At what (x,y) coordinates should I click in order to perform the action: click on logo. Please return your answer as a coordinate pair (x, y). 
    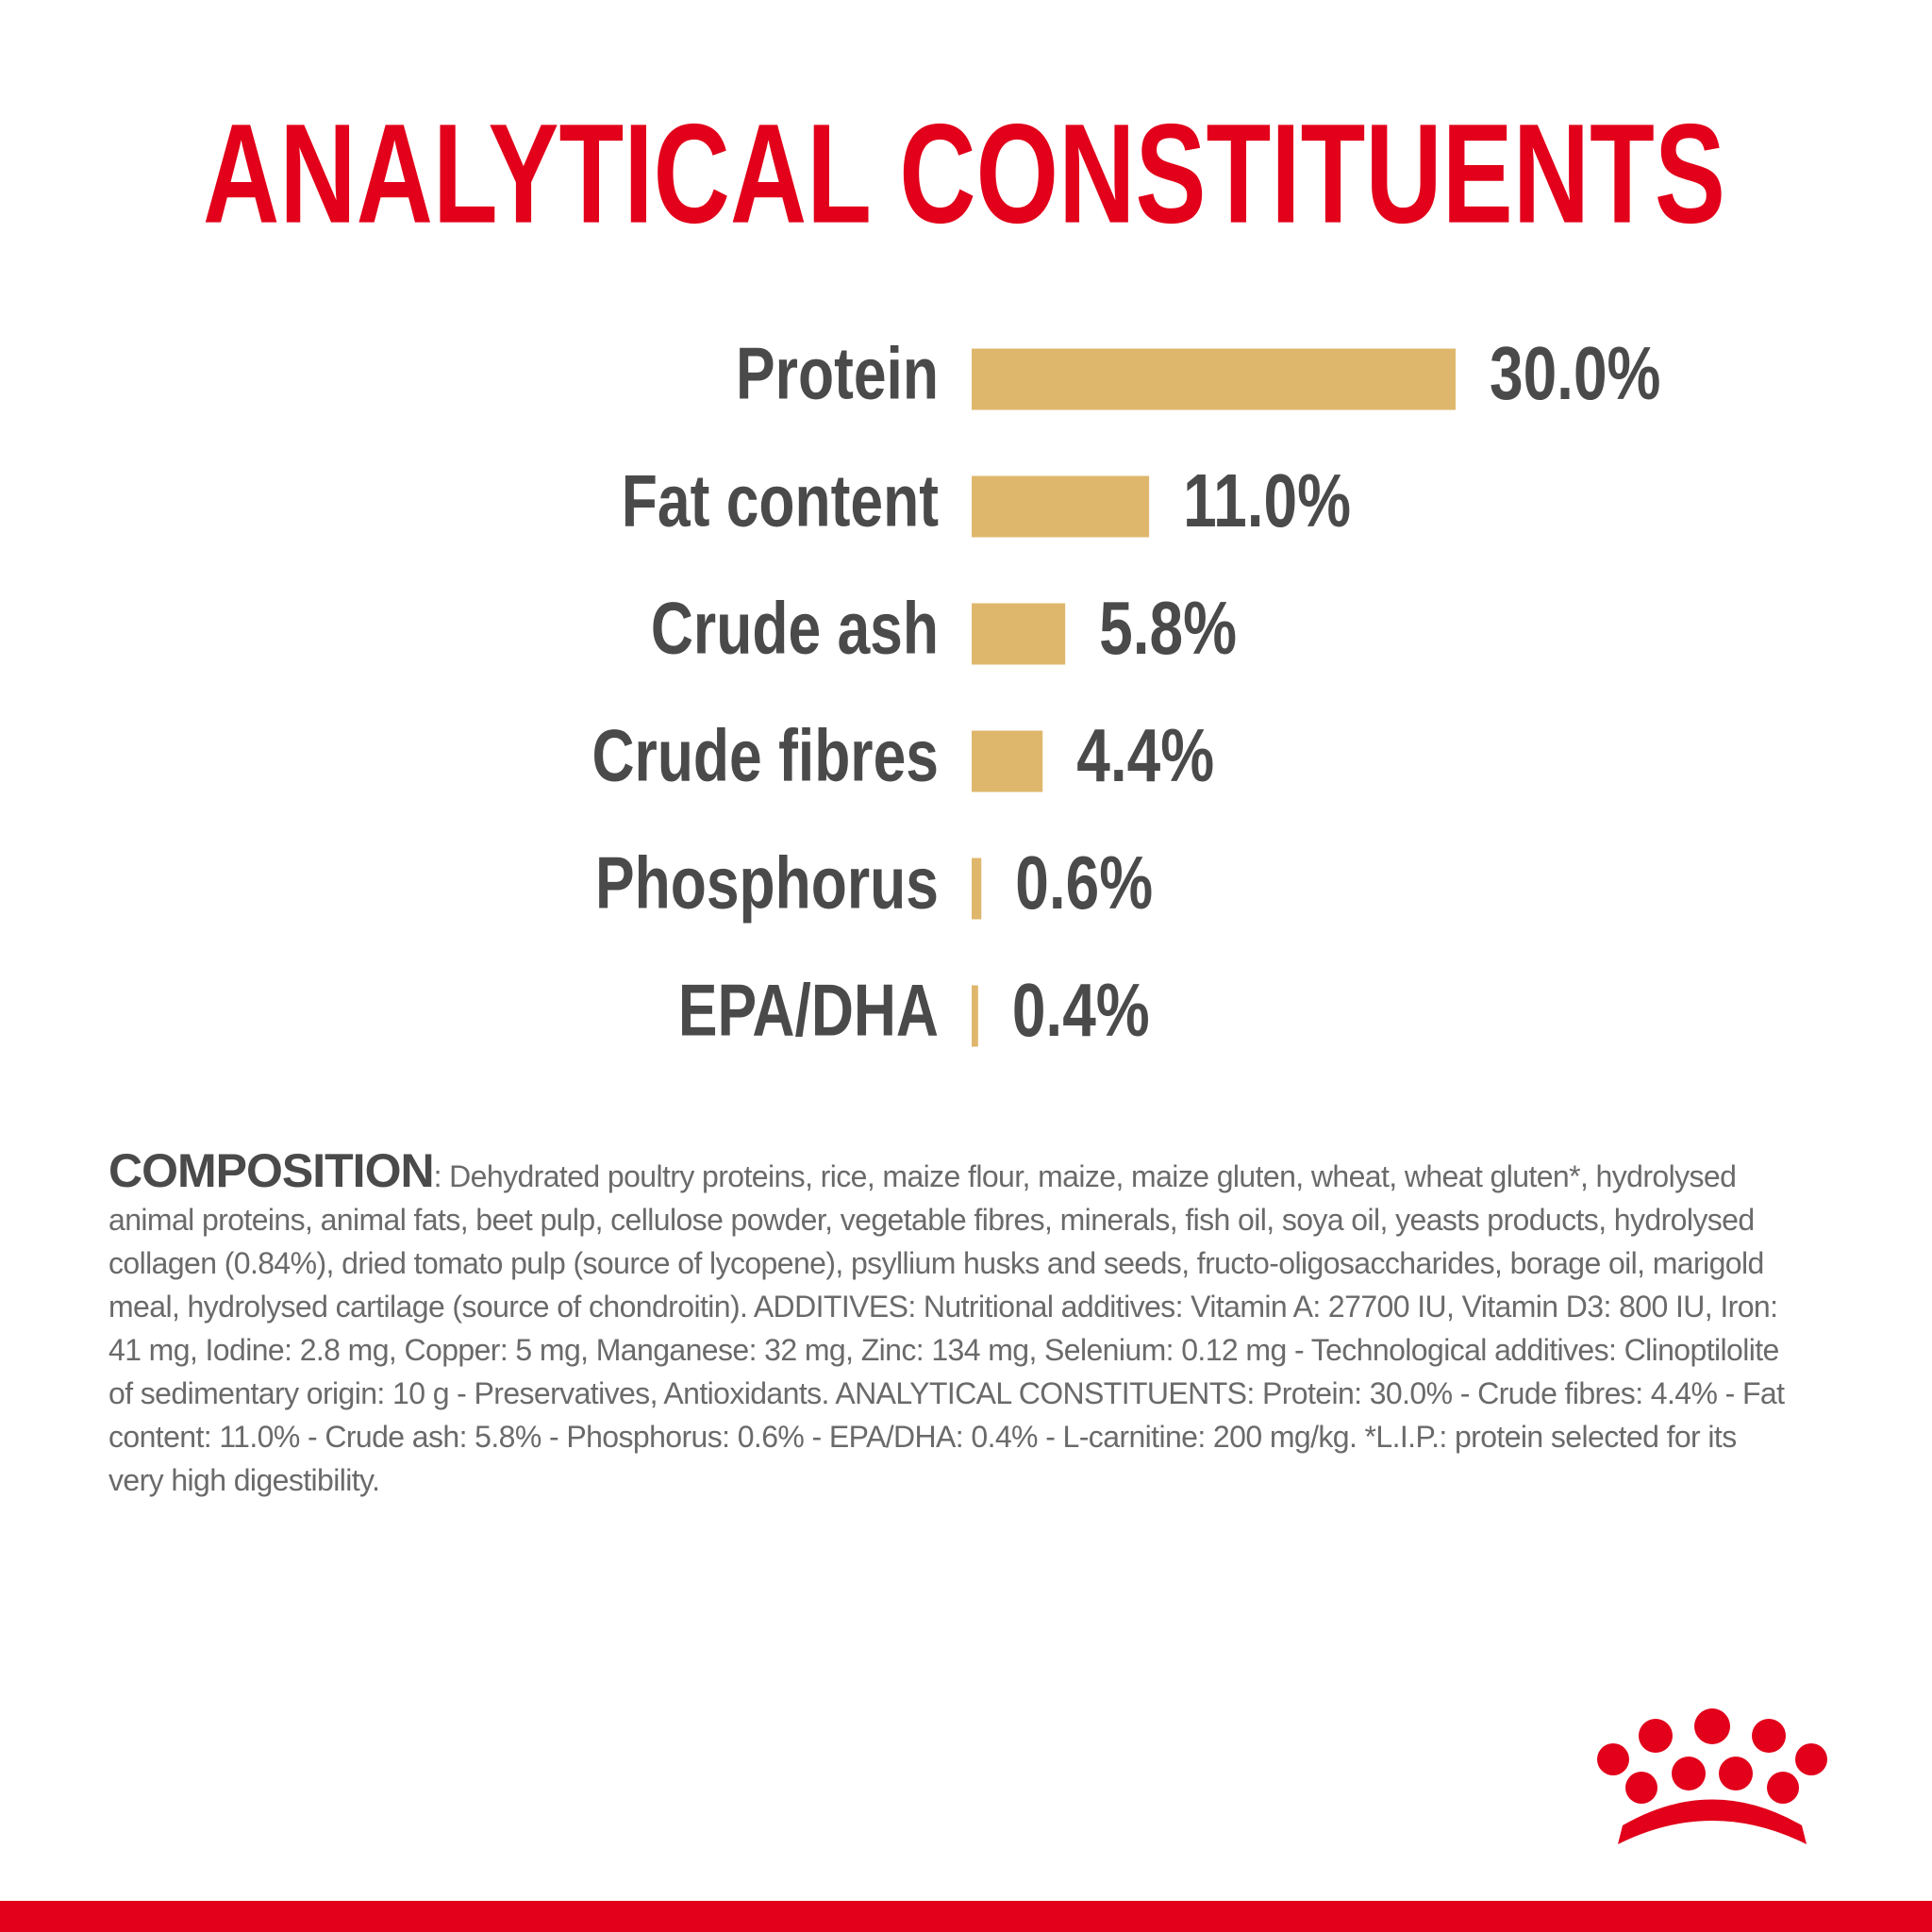
    Looking at the image, I should click on (1712, 1776).